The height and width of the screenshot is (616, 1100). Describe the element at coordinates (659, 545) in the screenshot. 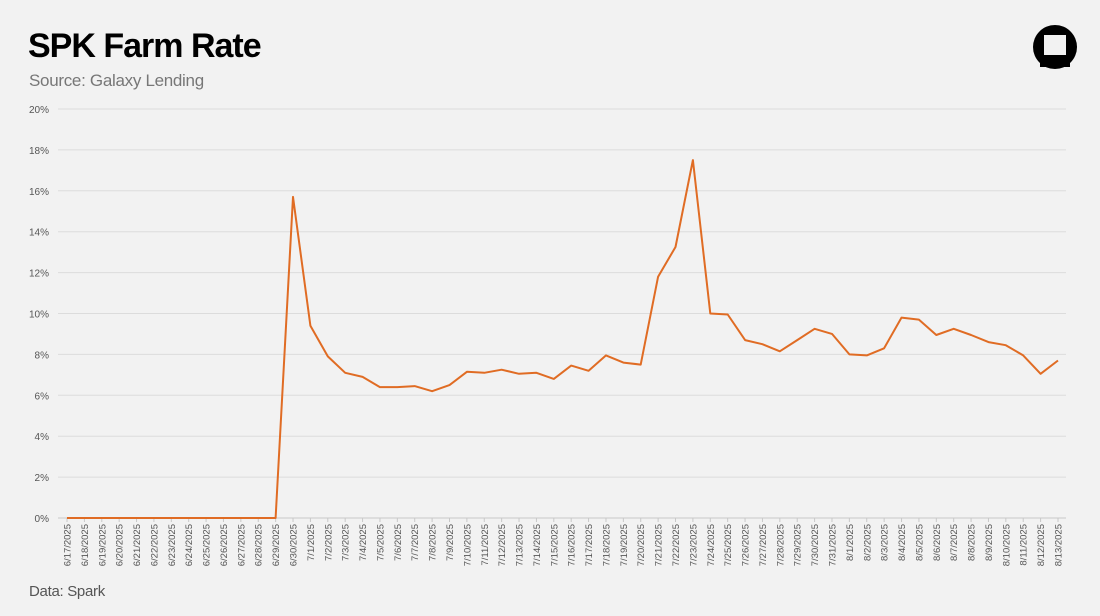

I see `x-tick-label: 7/21/2025` at that location.